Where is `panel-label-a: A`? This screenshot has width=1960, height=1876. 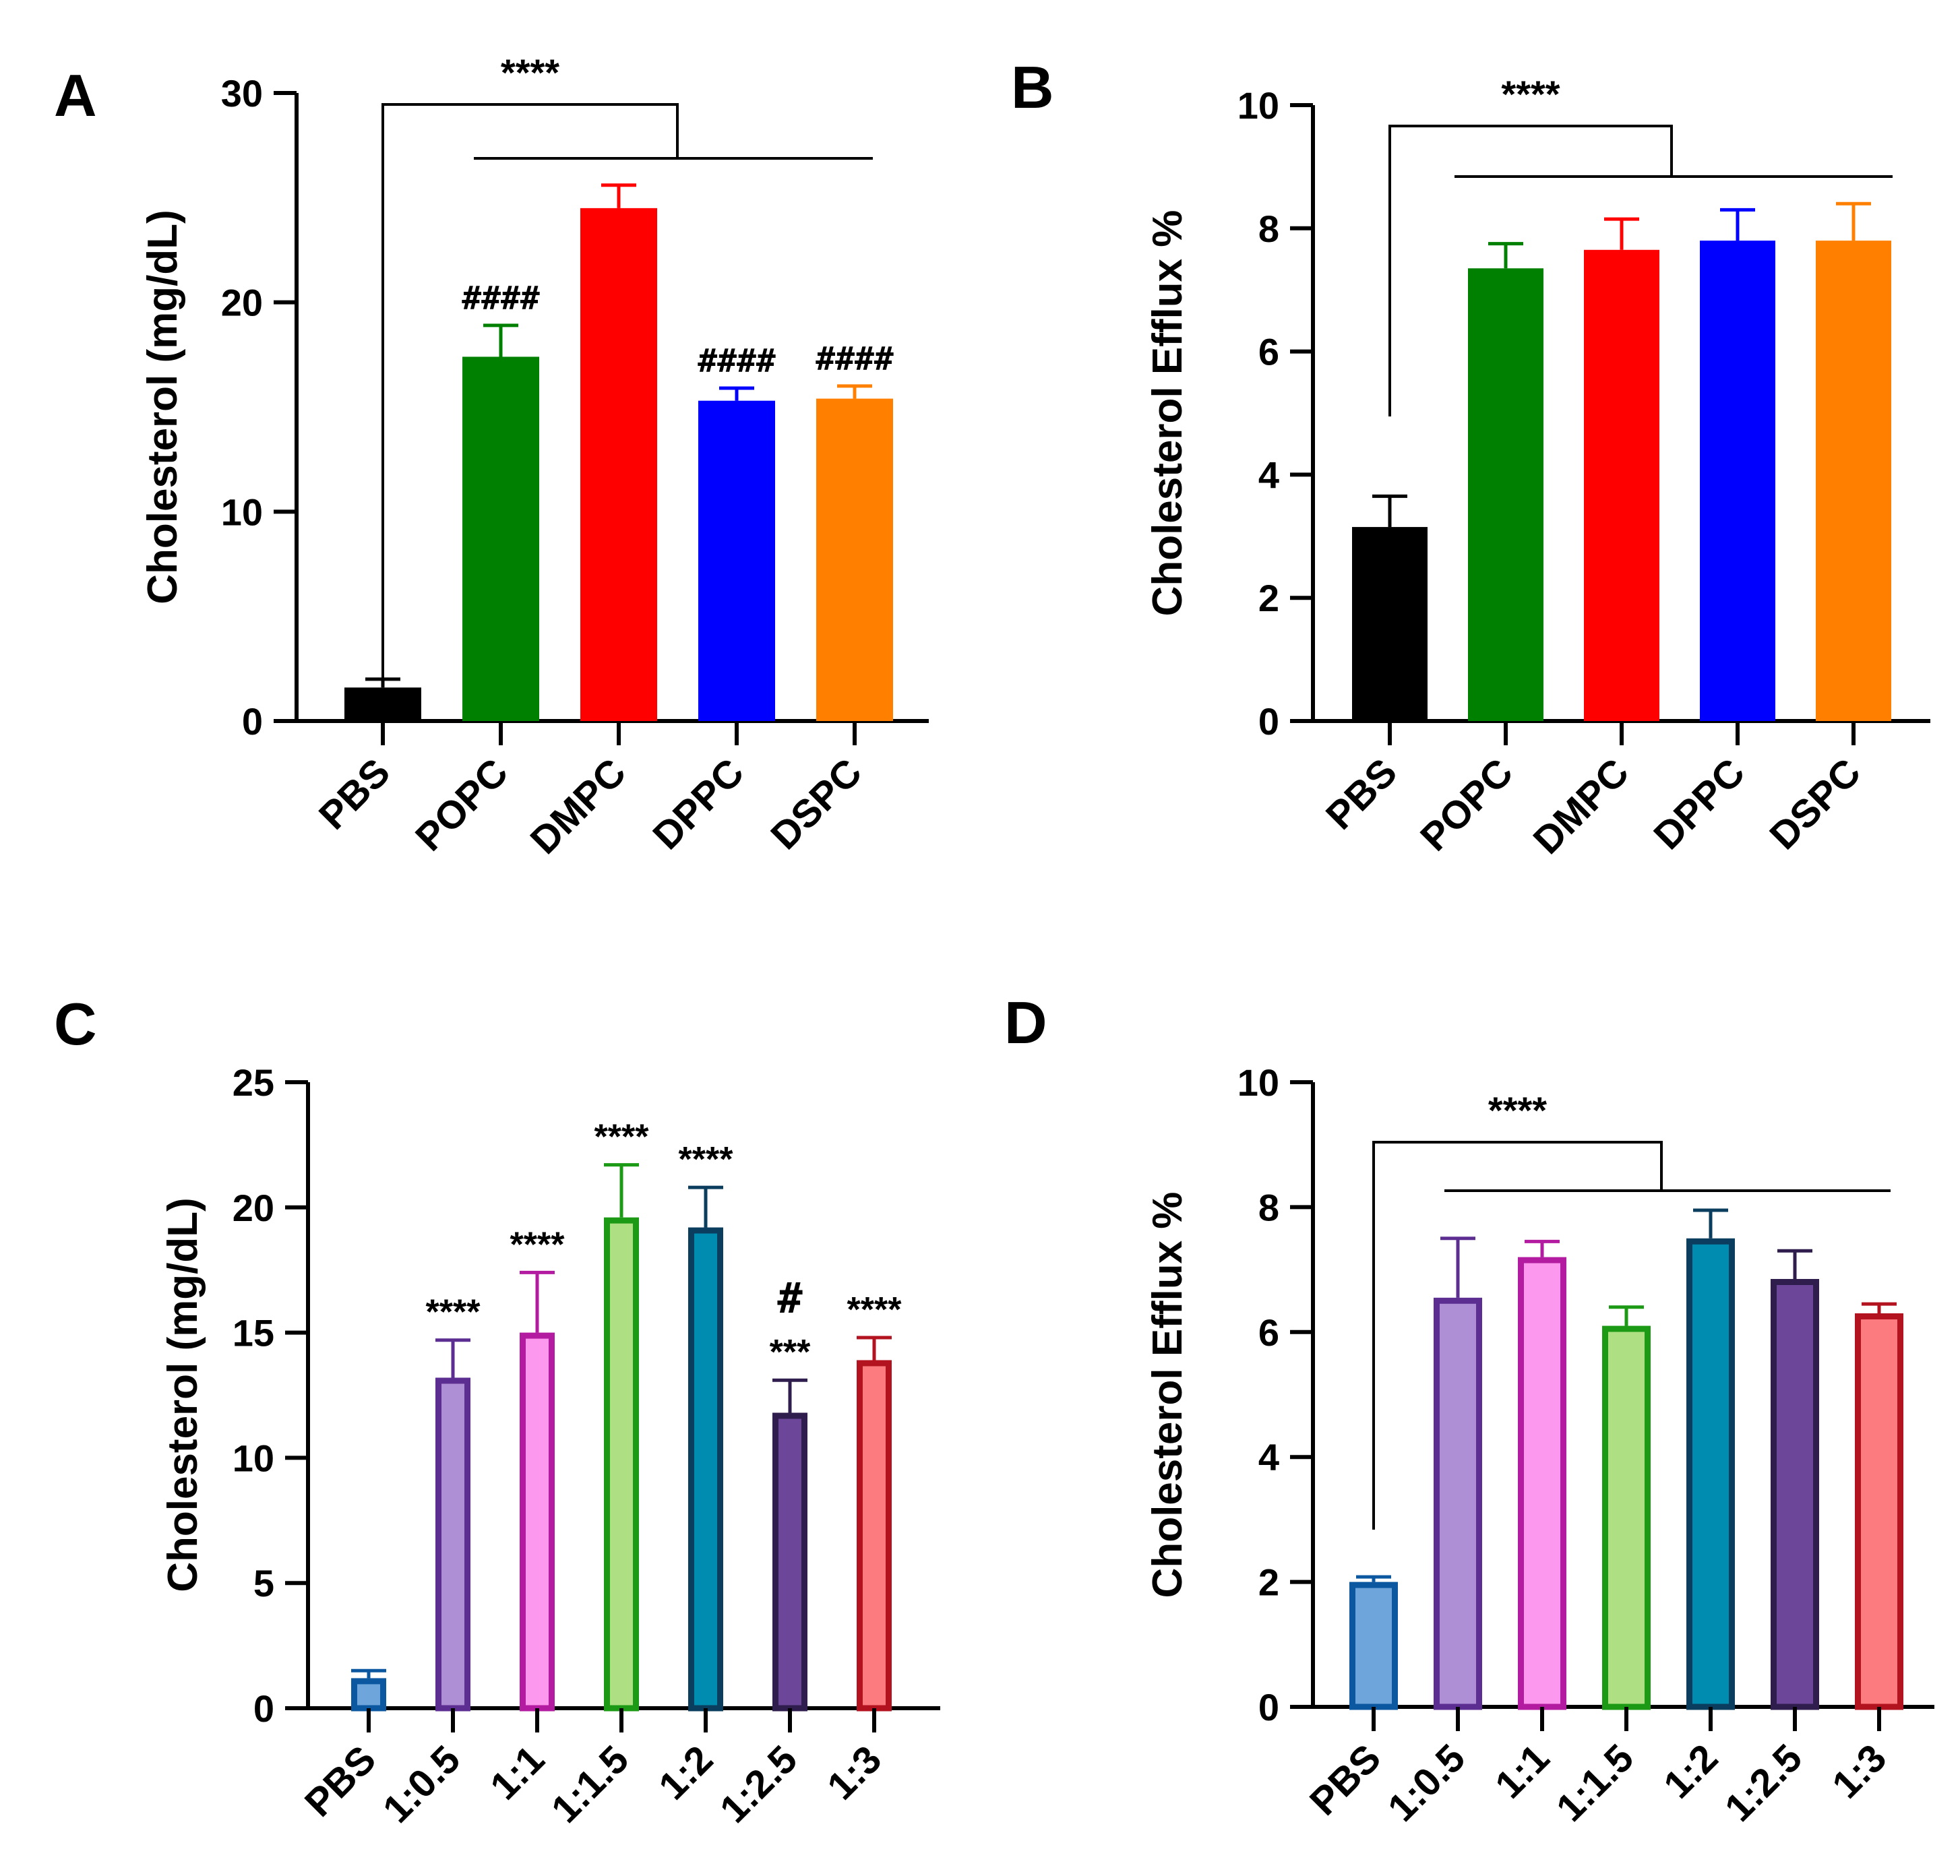 panel-label-a: A is located at coordinates (75, 95).